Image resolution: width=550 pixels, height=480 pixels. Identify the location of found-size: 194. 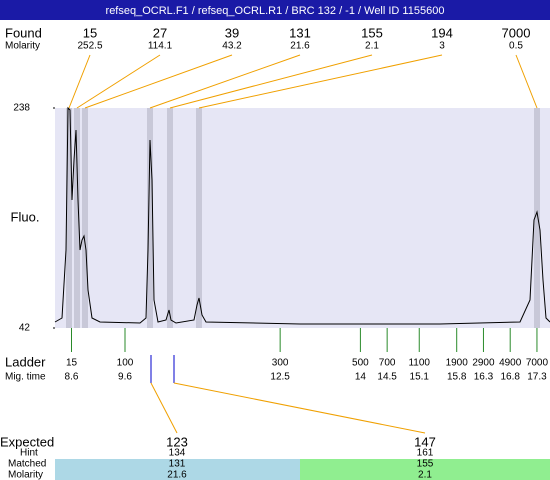
(442, 32).